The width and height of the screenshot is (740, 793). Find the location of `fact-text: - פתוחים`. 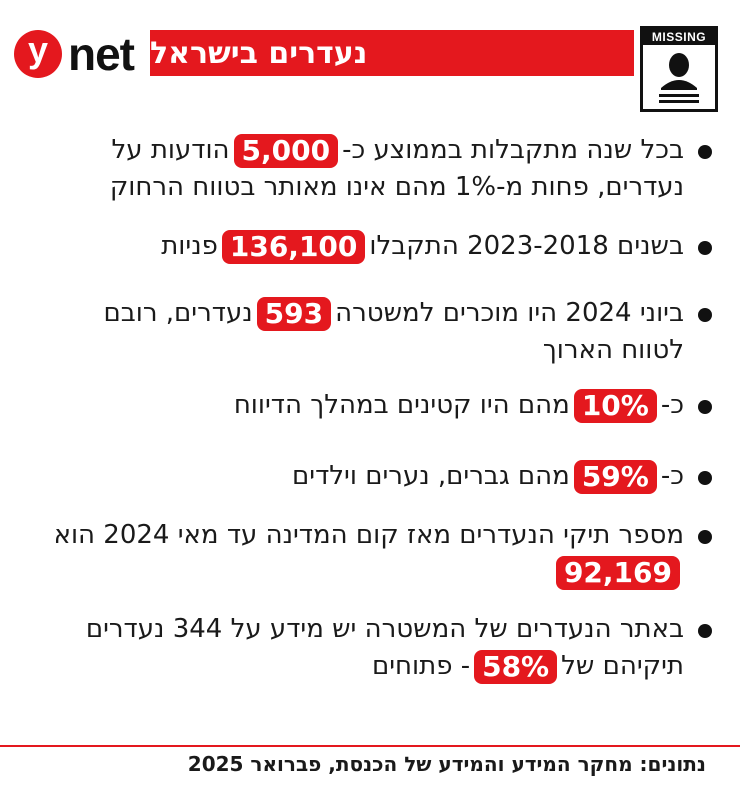

fact-text: - פתוחים is located at coordinates (421, 666).